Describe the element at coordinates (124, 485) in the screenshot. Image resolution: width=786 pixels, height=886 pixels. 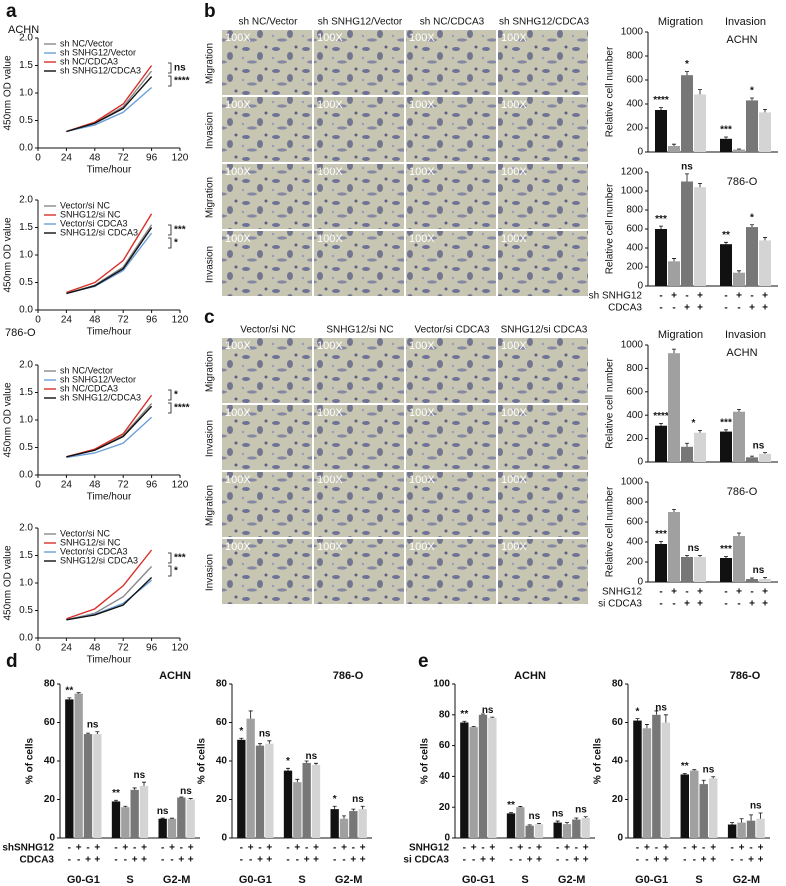
I see `x-tick-label: 72` at that location.